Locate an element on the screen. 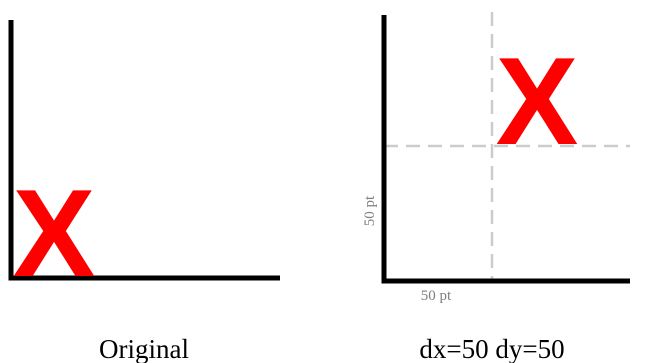 Image resolution: width=646 pixels, height=363 pixels. translated-caption: dx=50 dy=50 is located at coordinates (491, 348).